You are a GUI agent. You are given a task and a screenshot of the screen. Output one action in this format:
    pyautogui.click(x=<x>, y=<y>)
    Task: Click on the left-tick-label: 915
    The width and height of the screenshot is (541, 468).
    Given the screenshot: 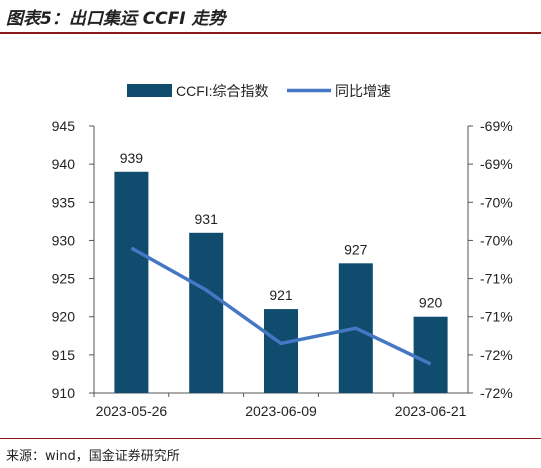 What is the action you would take?
    pyautogui.click(x=64, y=355)
    